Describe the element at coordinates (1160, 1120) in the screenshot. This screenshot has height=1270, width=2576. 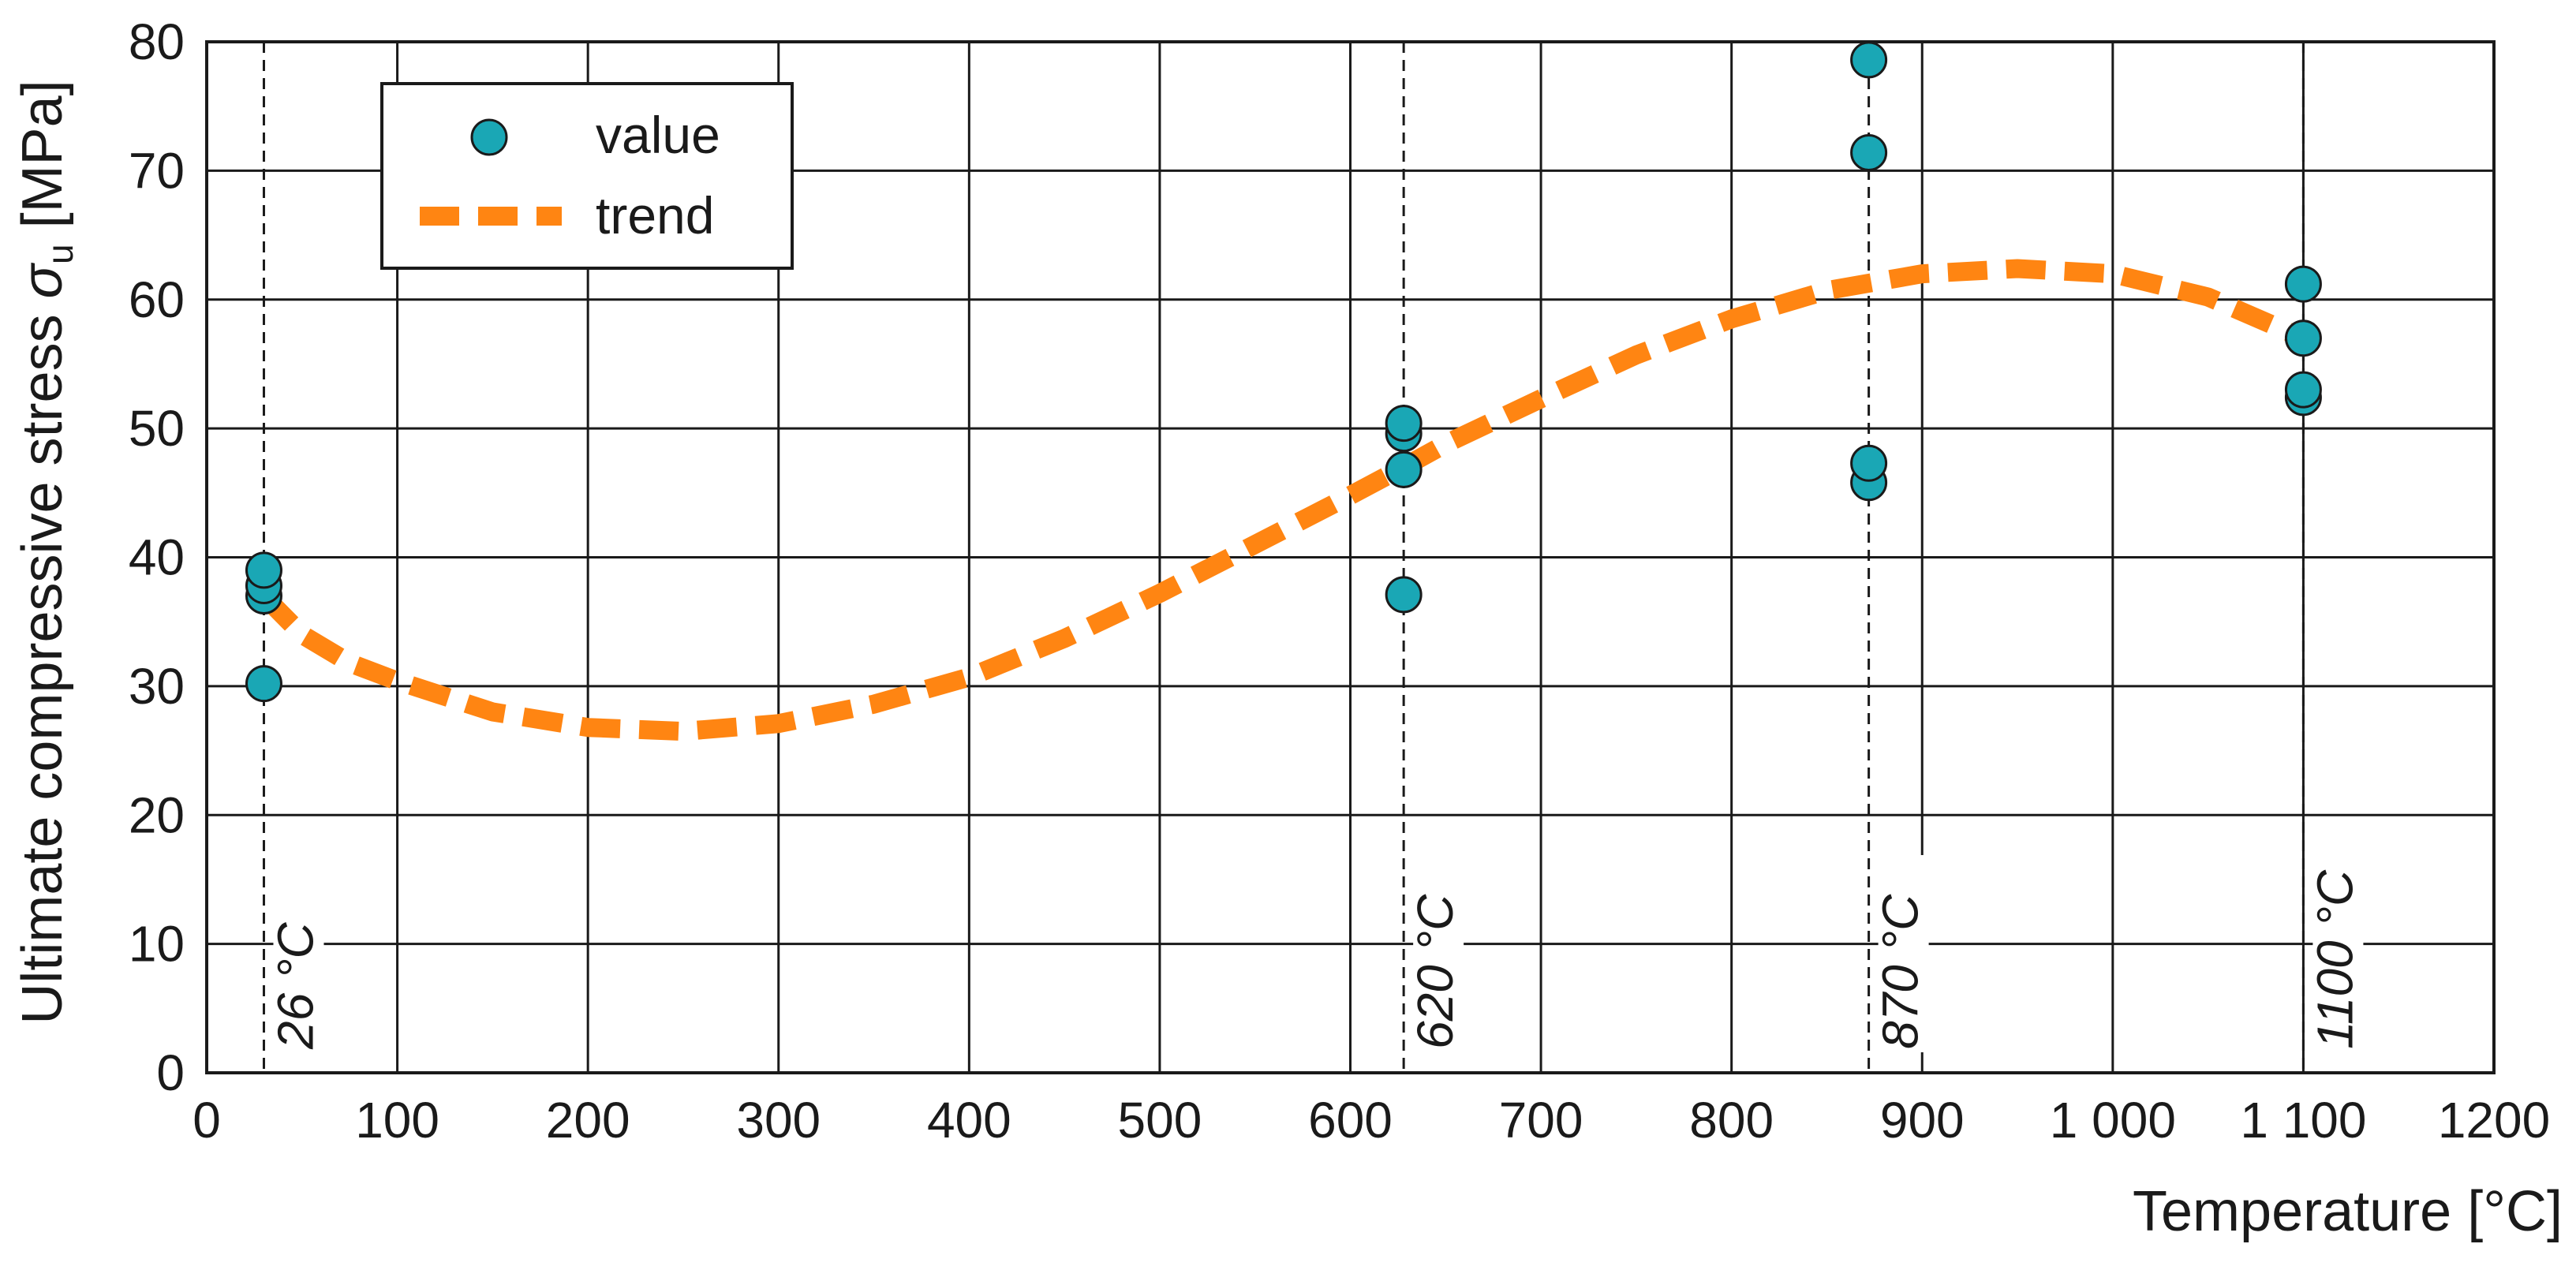
I see `x-tick-label: 500` at that location.